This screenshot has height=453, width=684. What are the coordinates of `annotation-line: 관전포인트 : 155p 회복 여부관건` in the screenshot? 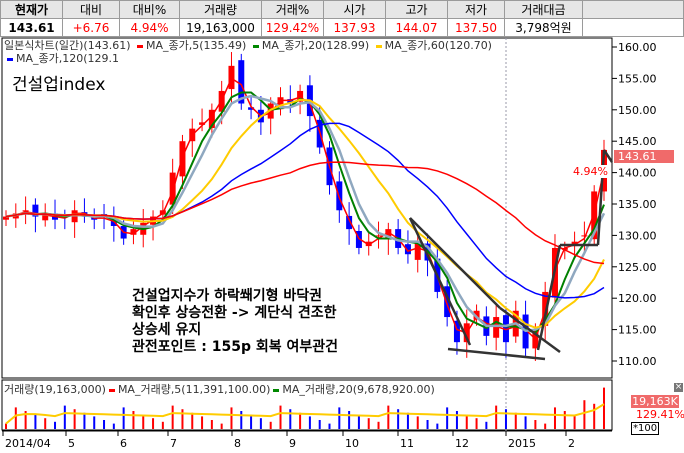 It's located at (235, 347).